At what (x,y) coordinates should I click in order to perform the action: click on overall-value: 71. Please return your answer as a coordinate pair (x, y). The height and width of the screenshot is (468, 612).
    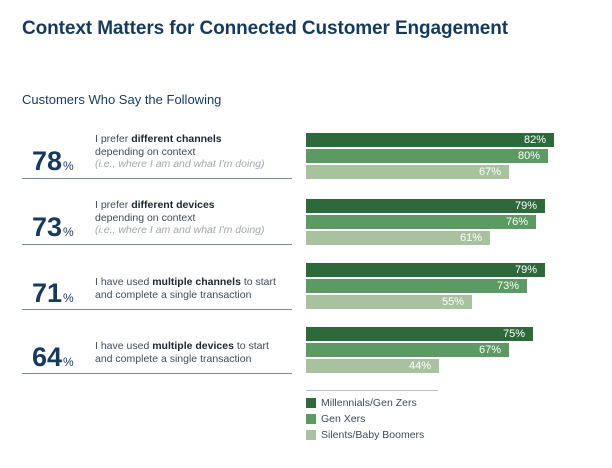
    Looking at the image, I should click on (47, 293).